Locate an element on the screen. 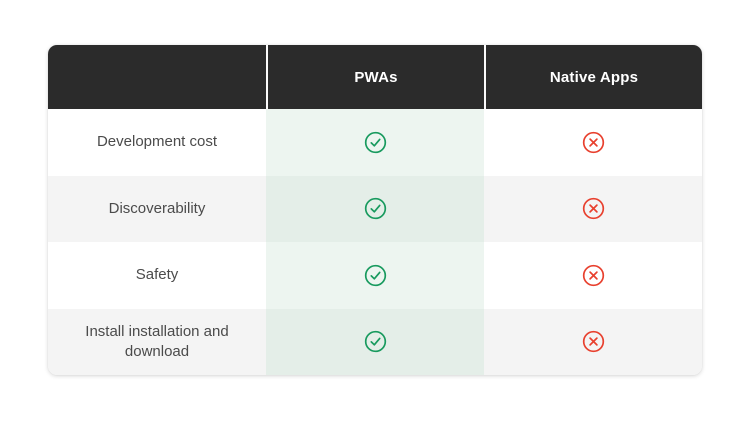 The height and width of the screenshot is (421, 750). header-pwas: PWAs is located at coordinates (375, 77).